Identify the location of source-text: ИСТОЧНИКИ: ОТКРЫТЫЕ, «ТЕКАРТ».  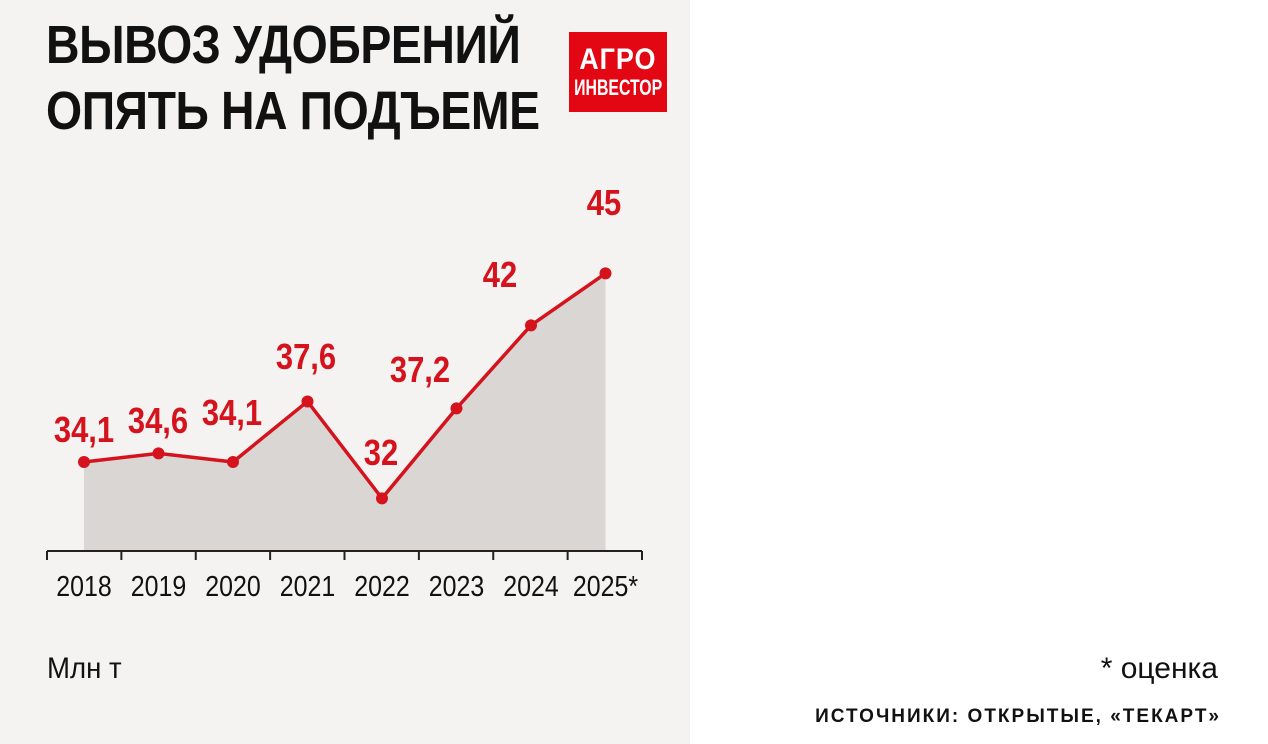
(1018, 716).